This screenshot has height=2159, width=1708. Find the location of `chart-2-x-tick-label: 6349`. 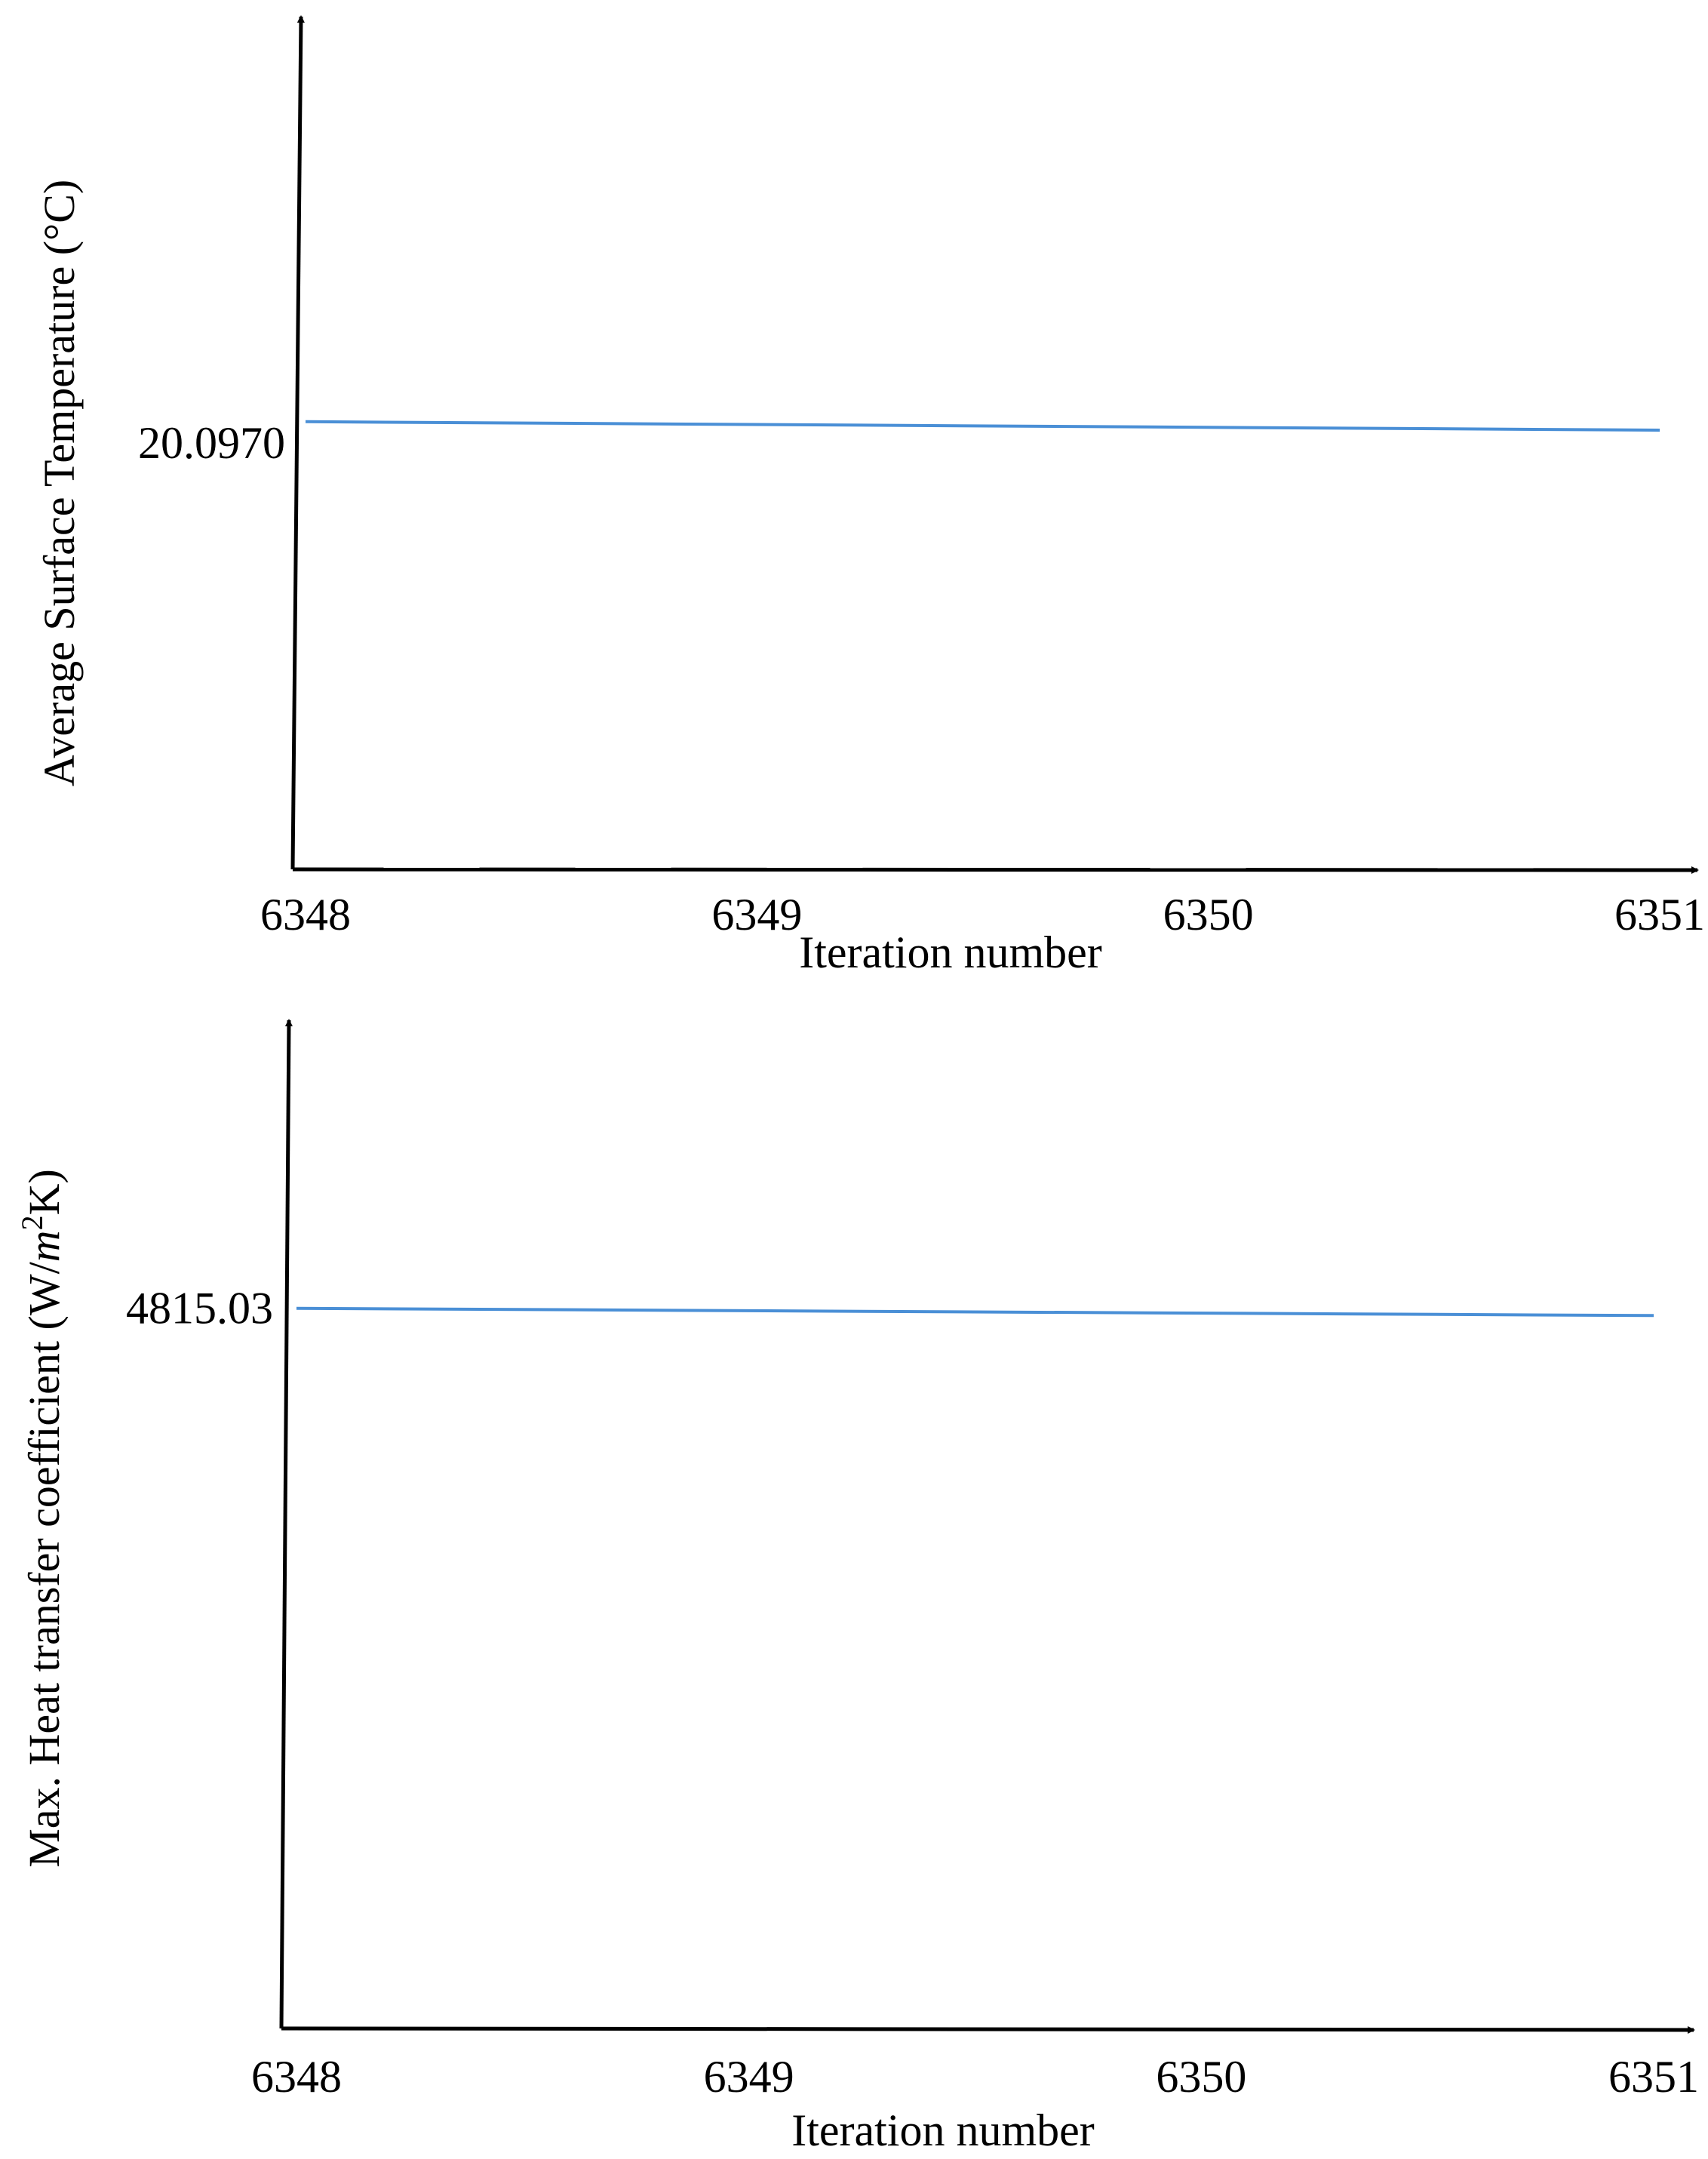

chart-2-x-tick-label: 6349 is located at coordinates (749, 2077).